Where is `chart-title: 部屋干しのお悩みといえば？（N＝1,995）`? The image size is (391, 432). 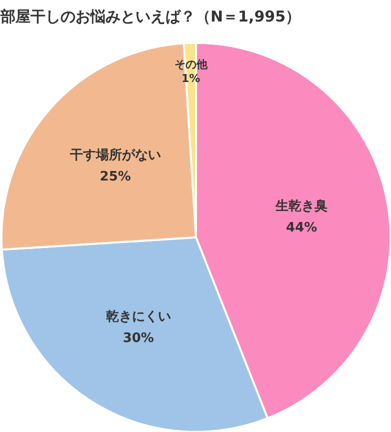 chart-title: 部屋干しのお悩みといえば？（N＝1,995） is located at coordinates (150, 17).